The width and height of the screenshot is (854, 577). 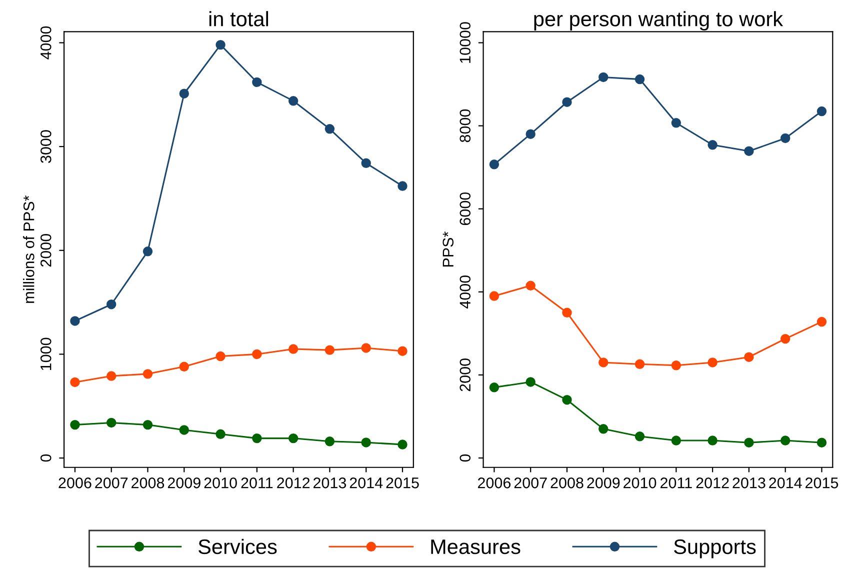 What do you see at coordinates (465, 209) in the screenshot?
I see `y-tick-label: 6000` at bounding box center [465, 209].